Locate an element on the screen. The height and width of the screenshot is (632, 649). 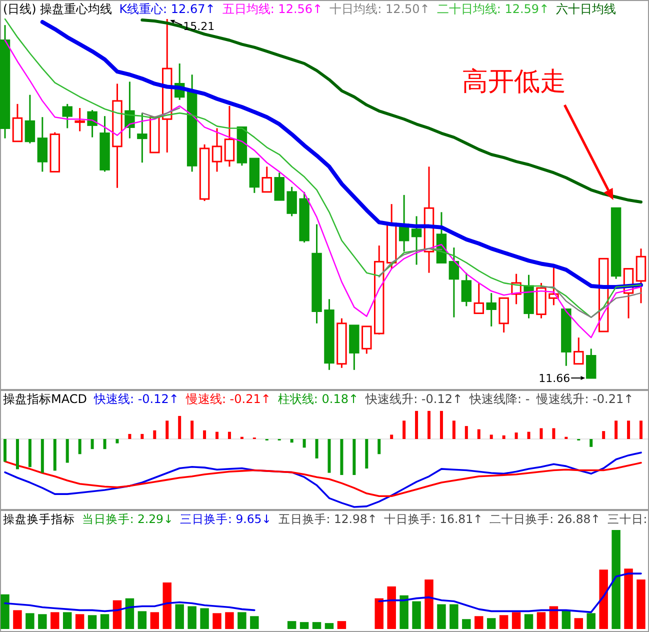
text: 六十日均线 is located at coordinates (586, 9).